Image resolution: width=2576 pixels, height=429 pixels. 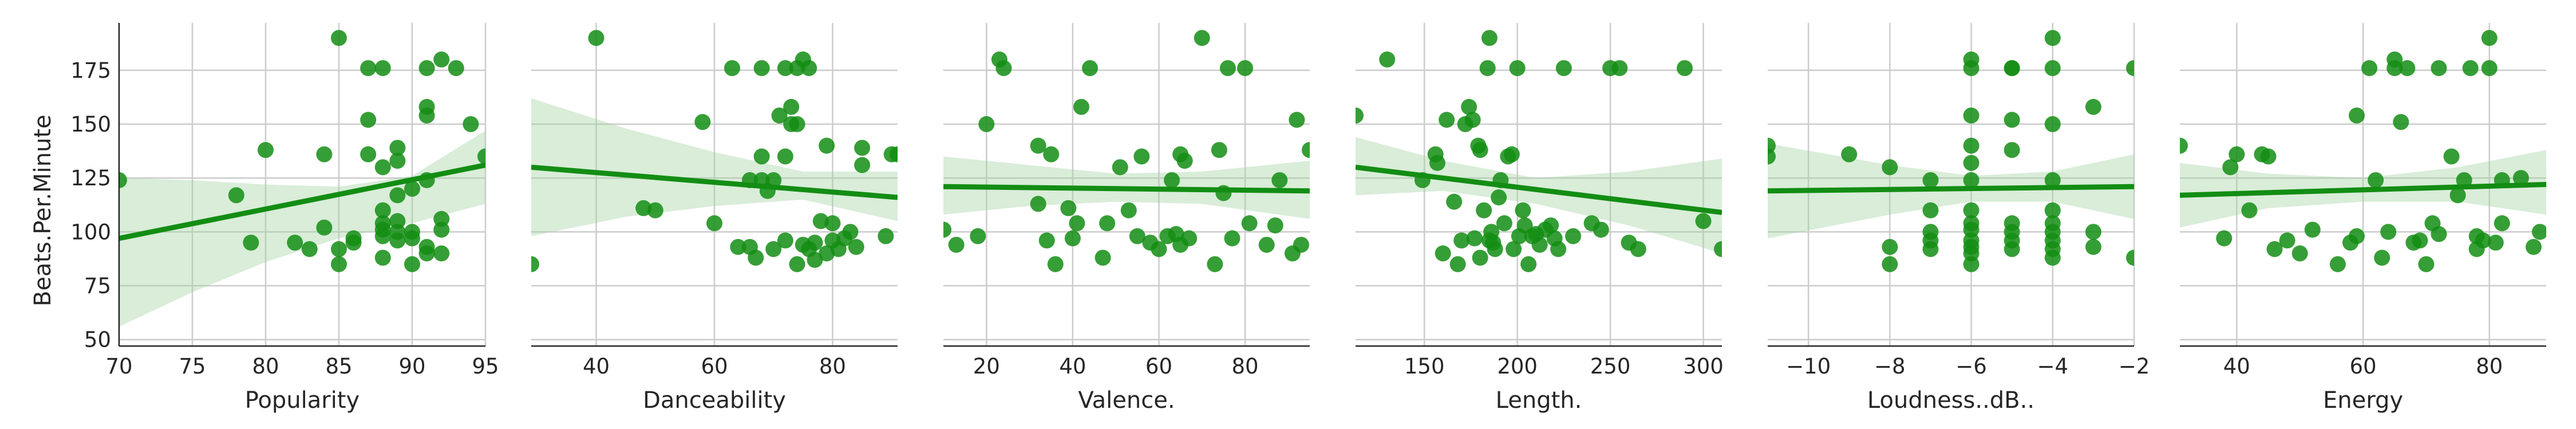 I want to click on x-tick-label: 150, so click(x=1424, y=366).